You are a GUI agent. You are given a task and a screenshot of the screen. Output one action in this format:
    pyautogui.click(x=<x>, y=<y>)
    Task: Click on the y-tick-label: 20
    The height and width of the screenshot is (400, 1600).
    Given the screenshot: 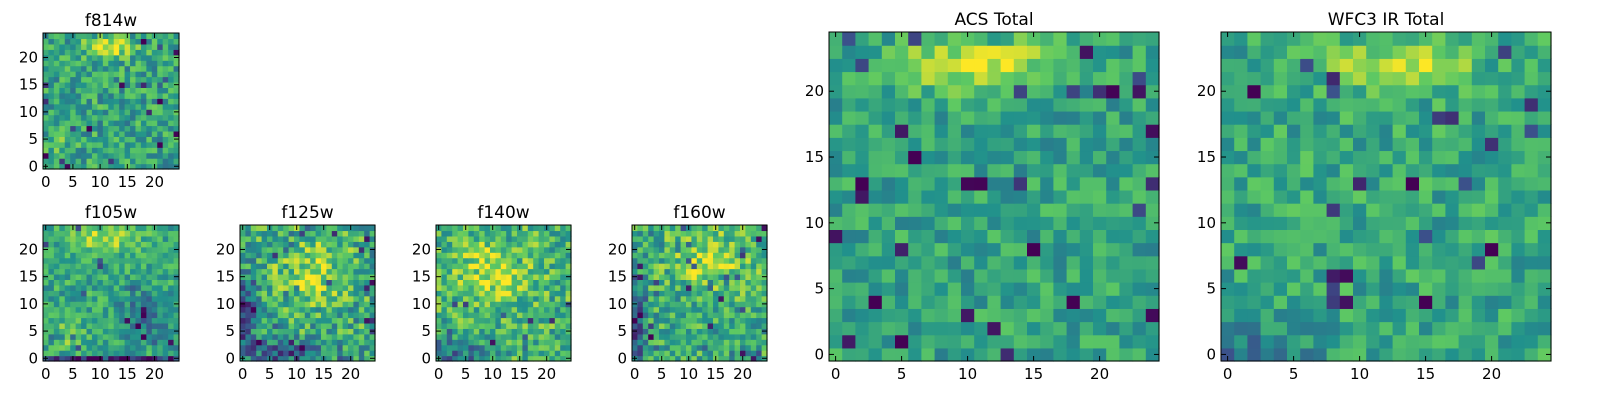 What is the action you would take?
    pyautogui.click(x=1206, y=91)
    